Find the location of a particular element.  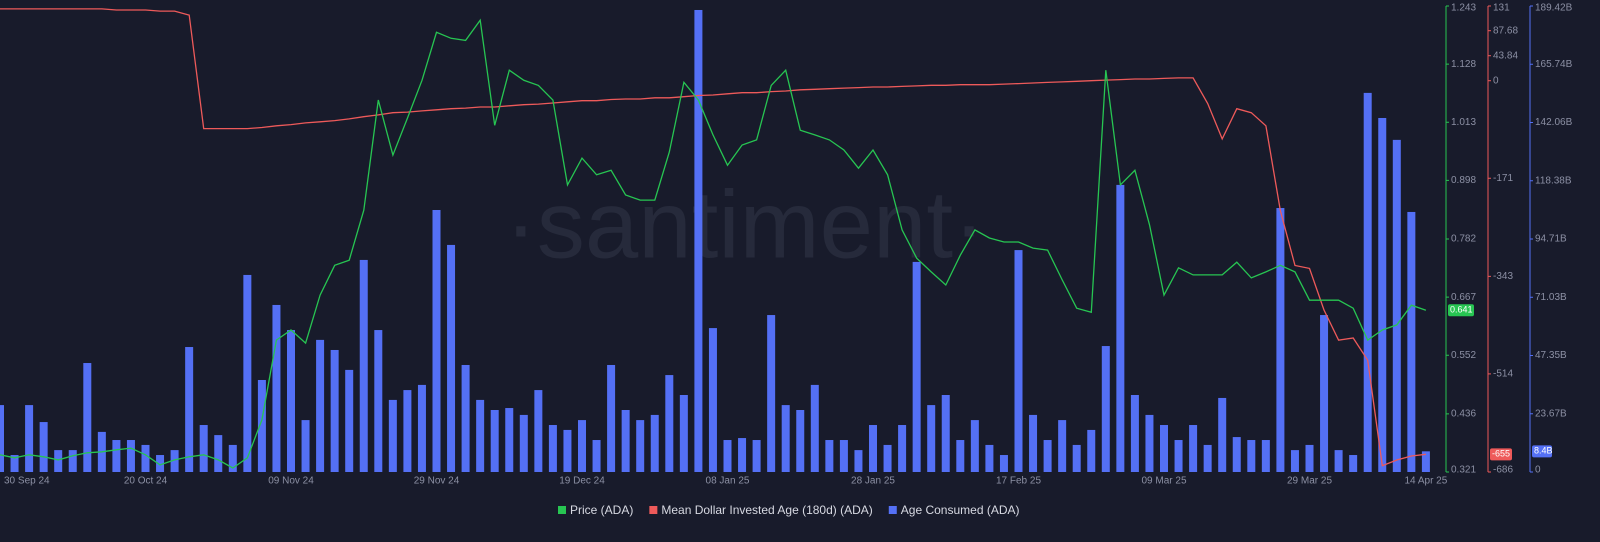

y-tick-label: 0.321 is located at coordinates (1463, 470).